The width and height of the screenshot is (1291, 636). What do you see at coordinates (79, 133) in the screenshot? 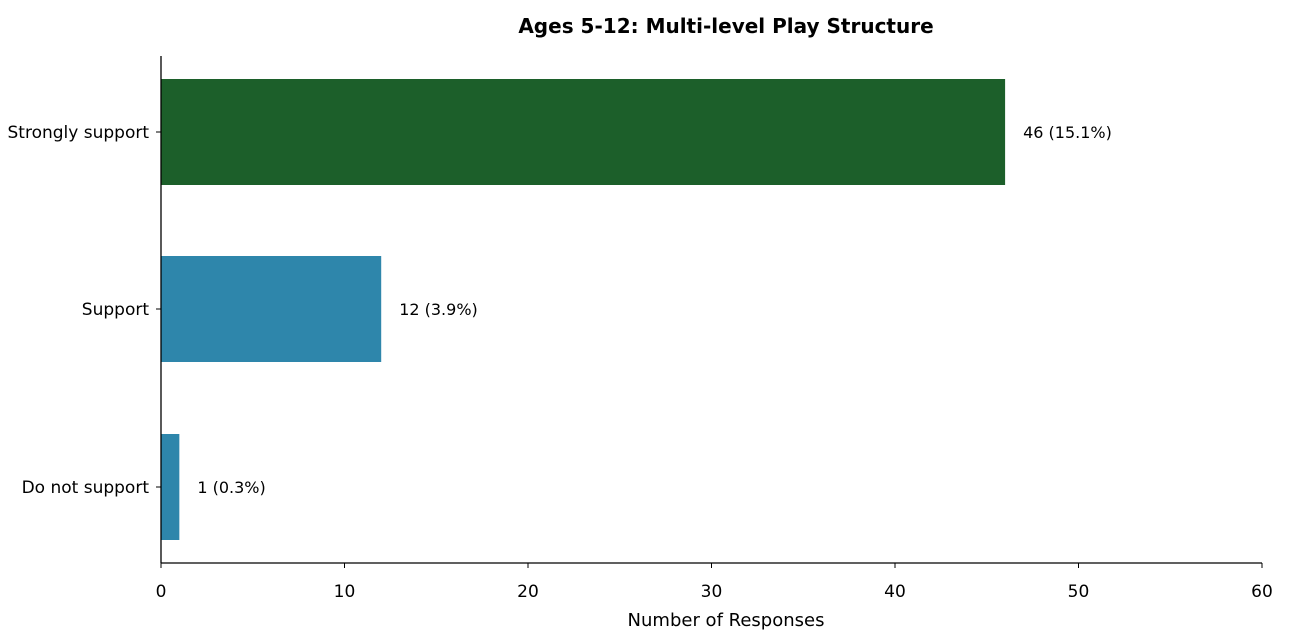
I see `y-tick-label: Strongly support` at bounding box center [79, 133].